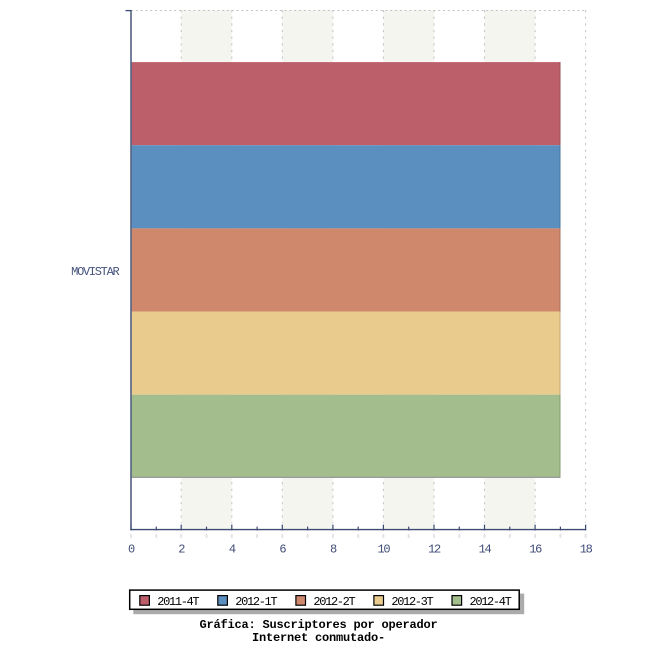 The height and width of the screenshot is (650, 650). I want to click on svg-text: 2012-1T, so click(256, 602).